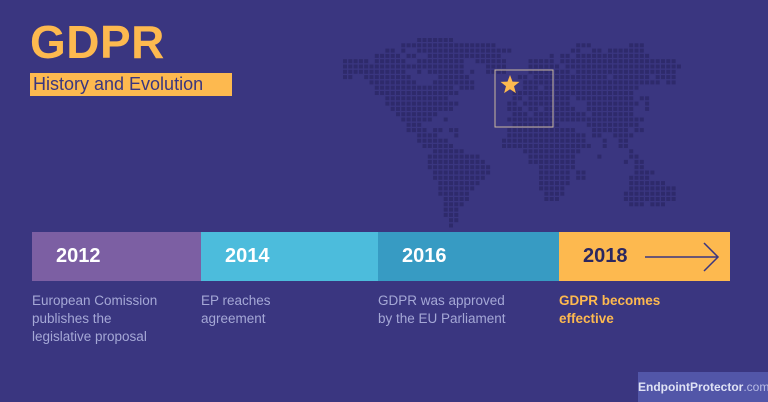  Describe the element at coordinates (605, 256) in the screenshot. I see `year-label: 2018` at that location.